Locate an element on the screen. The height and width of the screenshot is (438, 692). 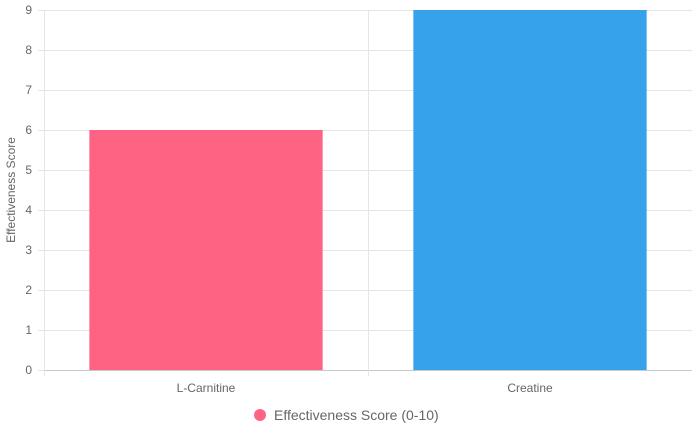
y-tick-label: 1 is located at coordinates (28, 330).